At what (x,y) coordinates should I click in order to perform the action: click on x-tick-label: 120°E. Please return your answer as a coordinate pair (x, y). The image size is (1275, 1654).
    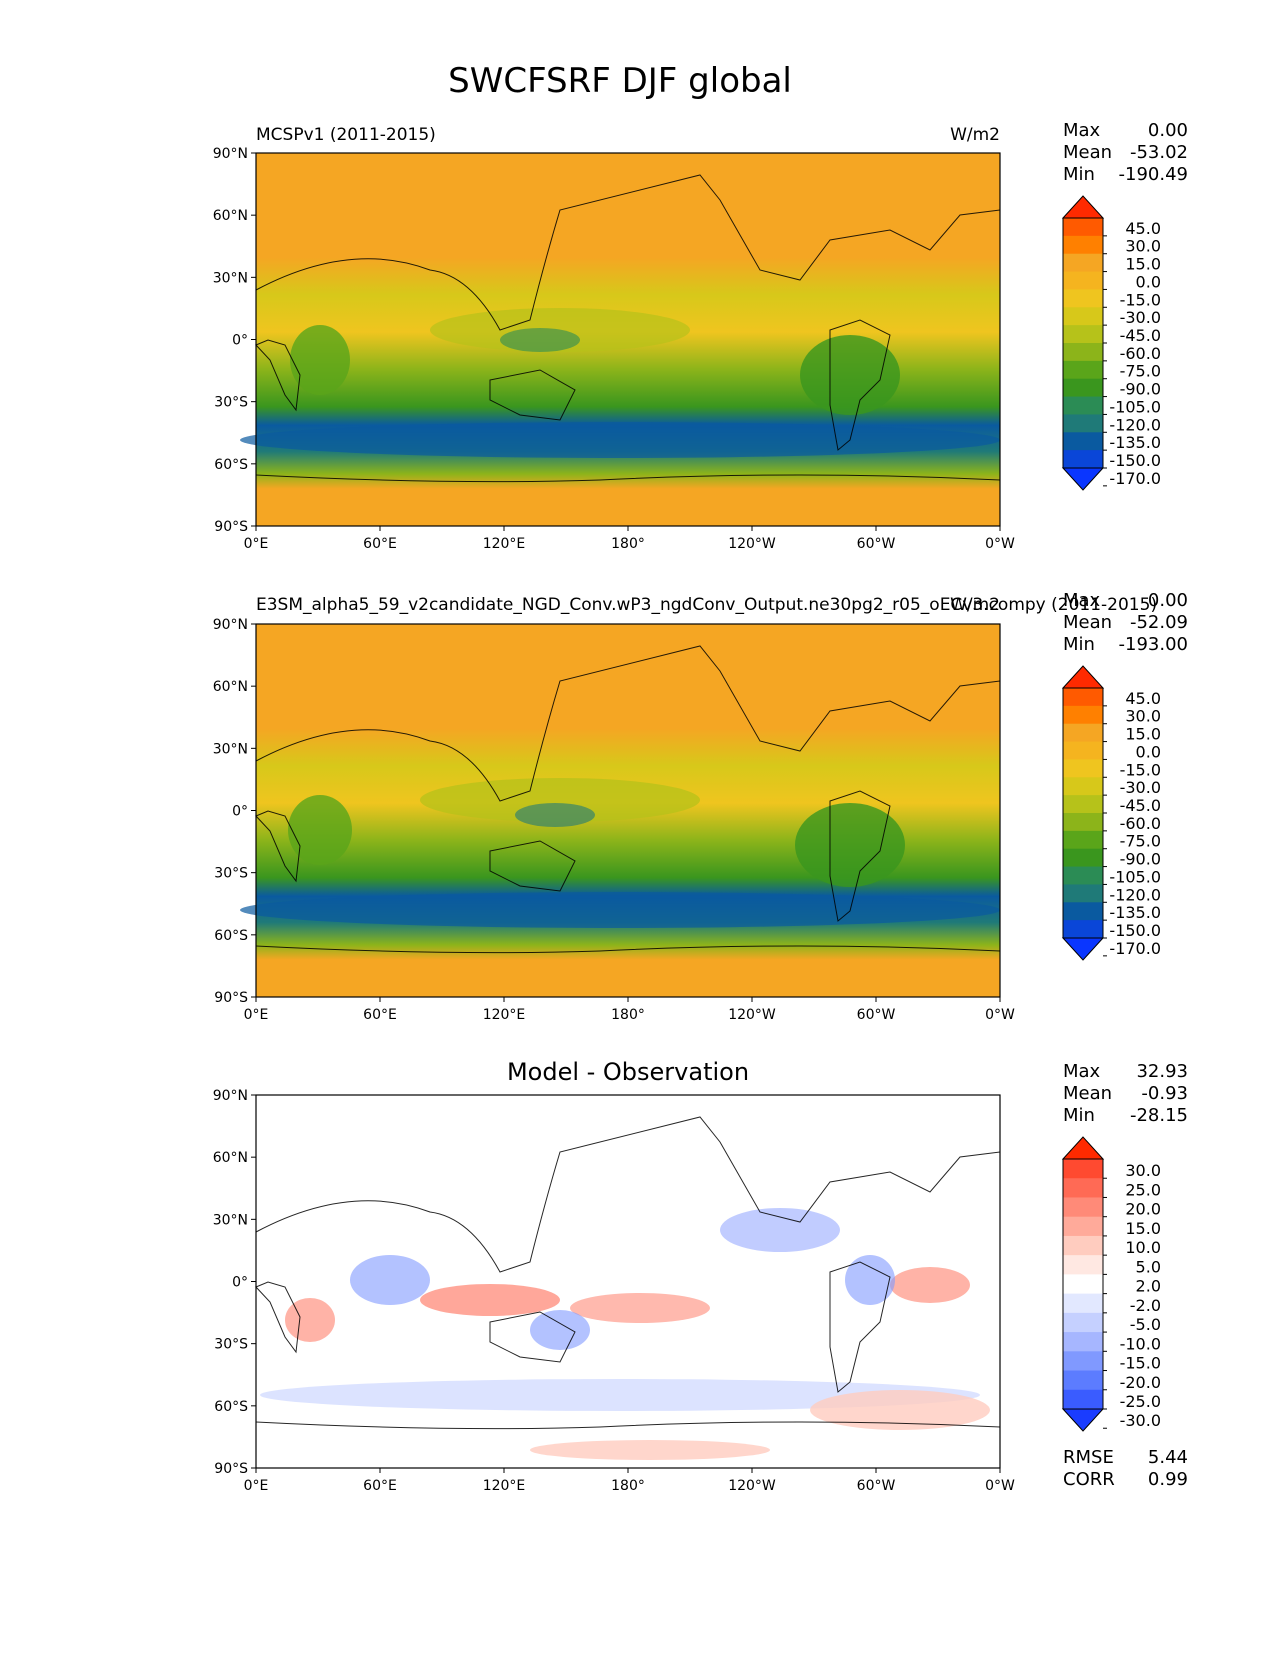
    Looking at the image, I should click on (504, 1486).